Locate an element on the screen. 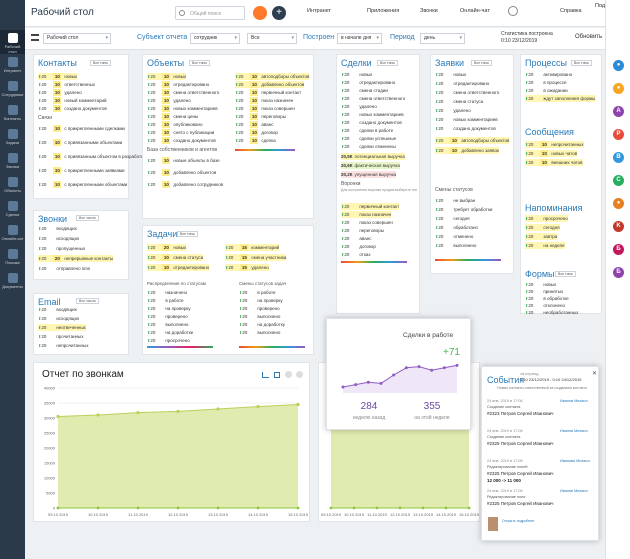  settings-icon is located at coordinates (260, 13).